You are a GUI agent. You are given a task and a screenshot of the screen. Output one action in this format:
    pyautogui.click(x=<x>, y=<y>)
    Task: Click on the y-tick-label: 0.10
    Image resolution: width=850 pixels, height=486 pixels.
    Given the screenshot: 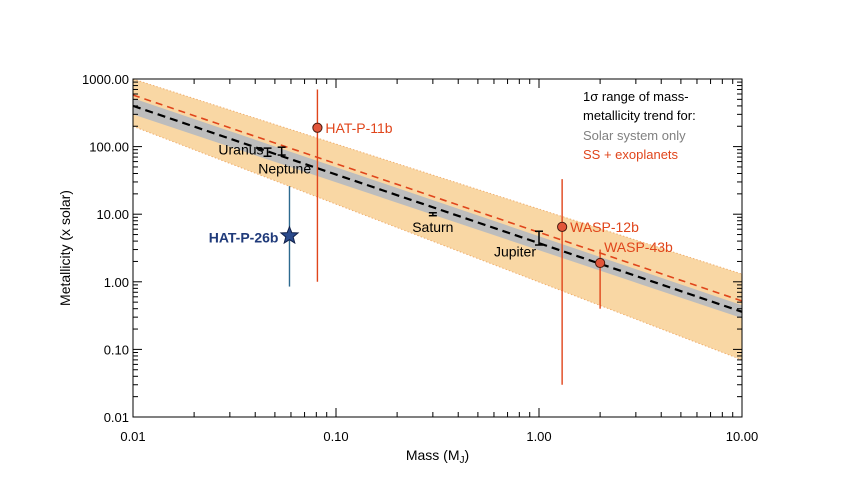 What is the action you would take?
    pyautogui.click(x=116, y=349)
    